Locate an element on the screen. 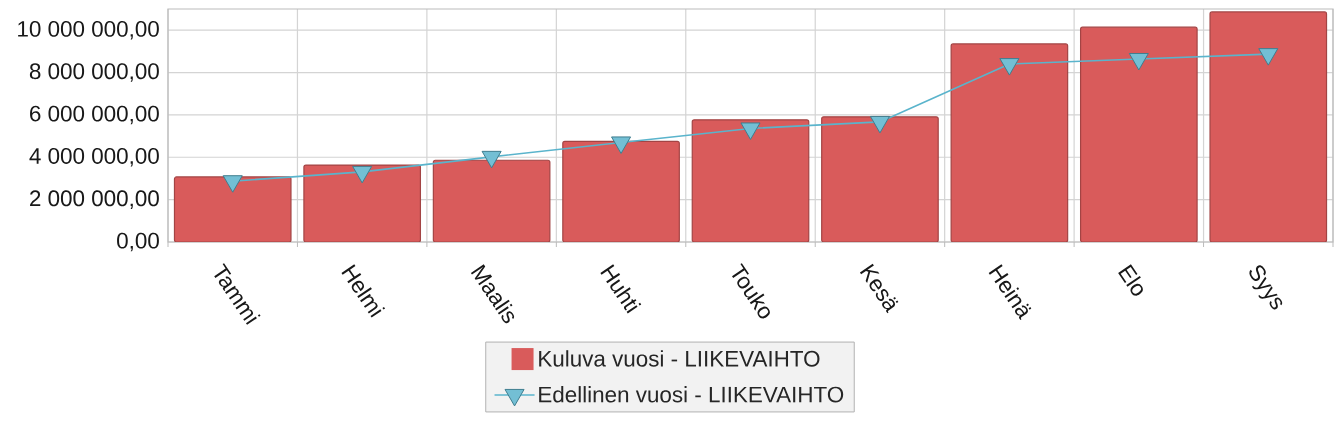  y-tick-label: 8 000 000,00 is located at coordinates (94, 72).